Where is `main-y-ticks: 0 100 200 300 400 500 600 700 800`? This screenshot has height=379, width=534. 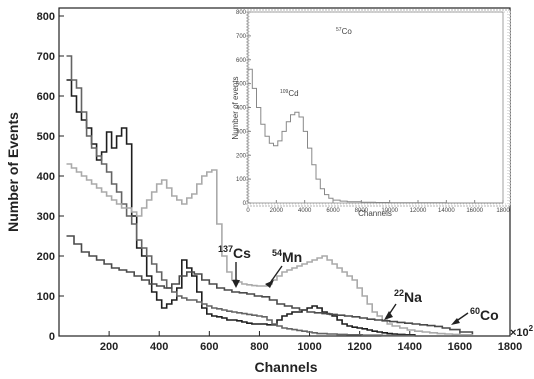 main-y-ticks: 0 100 200 300 400 500 600 700 800 is located at coordinates (50, 177).